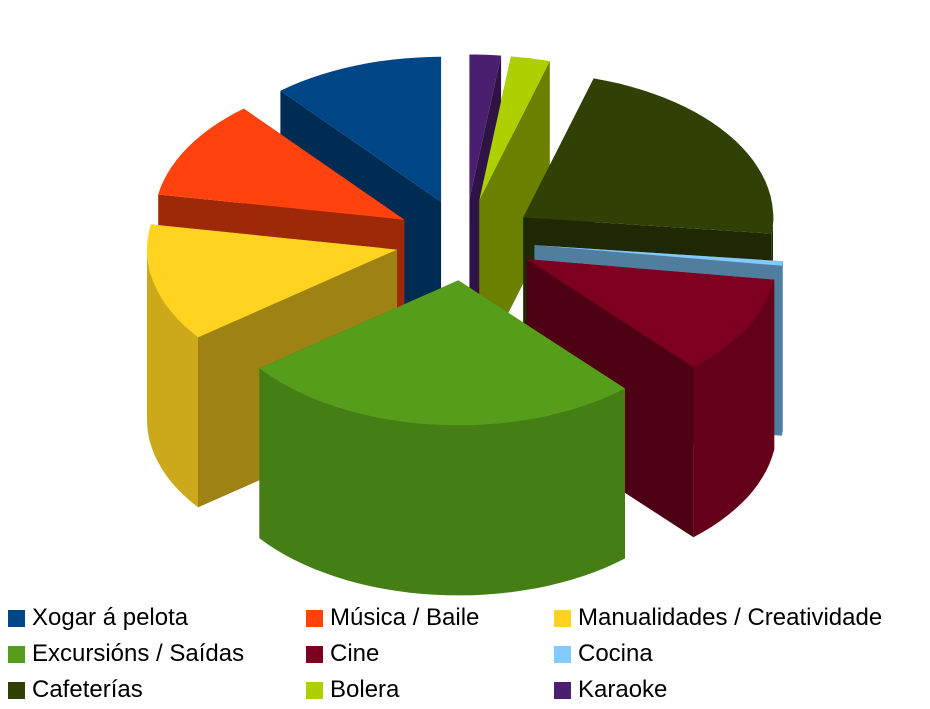 The image size is (930, 709). Describe the element at coordinates (355, 653) in the screenshot. I see `legend-label: Cine` at that location.